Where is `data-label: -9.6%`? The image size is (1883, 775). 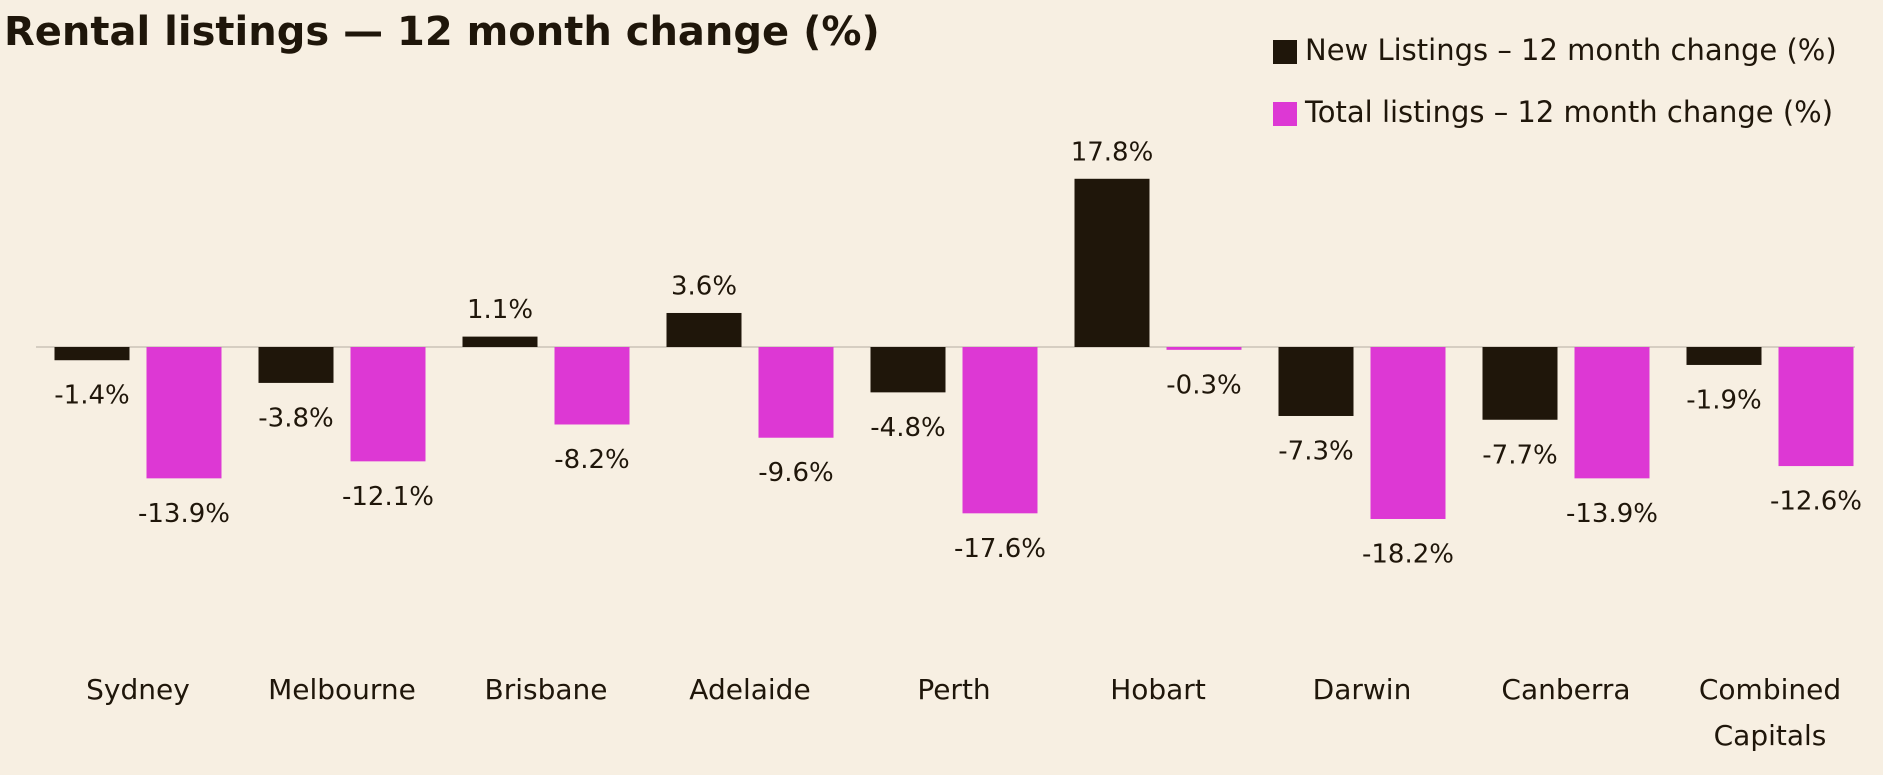 data-label: -9.6% is located at coordinates (795, 473).